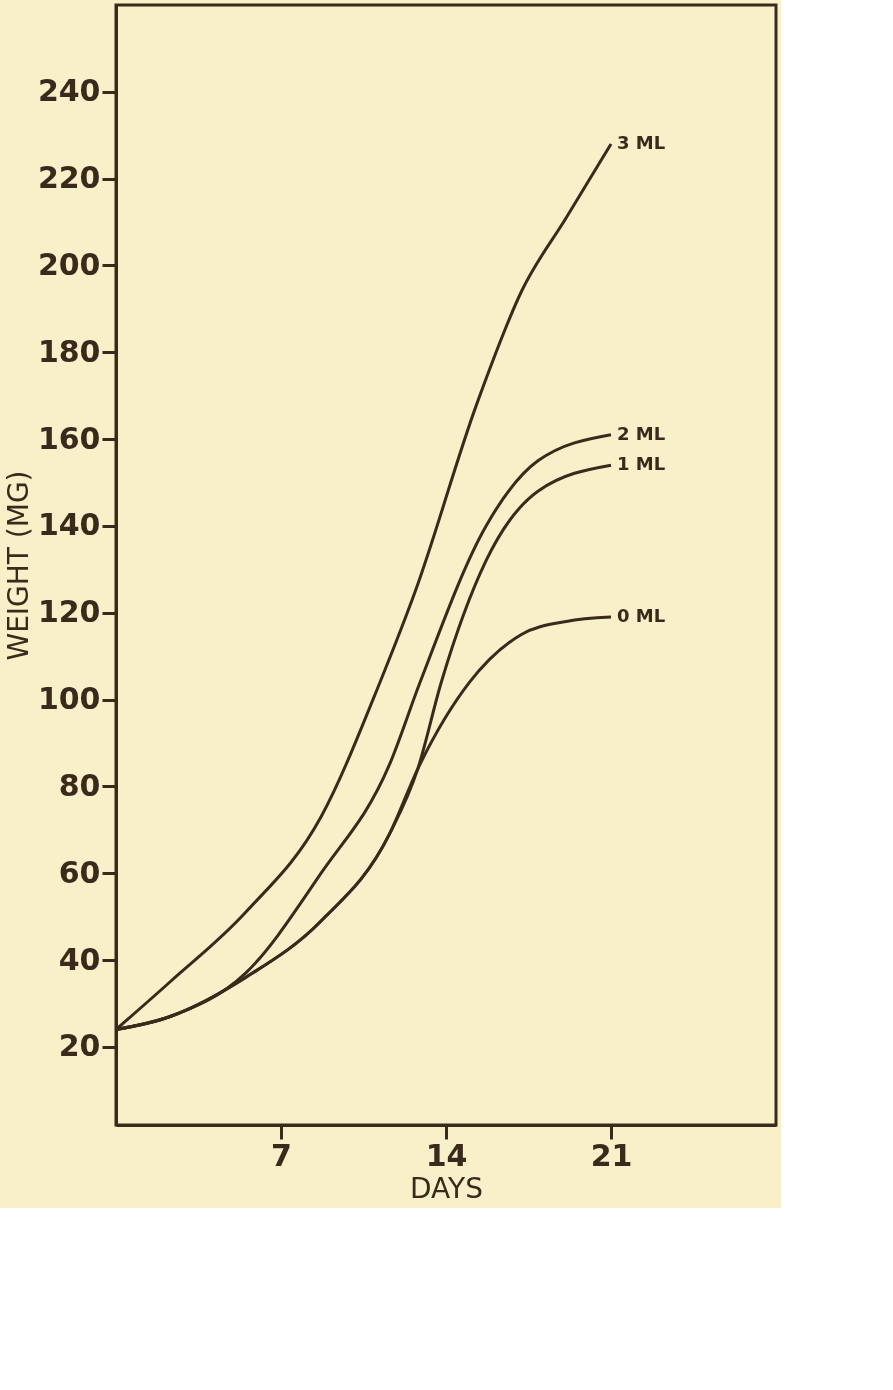 This screenshot has height=1390, width=893. Describe the element at coordinates (641, 433) in the screenshot. I see `series-label: 2 ML` at that location.